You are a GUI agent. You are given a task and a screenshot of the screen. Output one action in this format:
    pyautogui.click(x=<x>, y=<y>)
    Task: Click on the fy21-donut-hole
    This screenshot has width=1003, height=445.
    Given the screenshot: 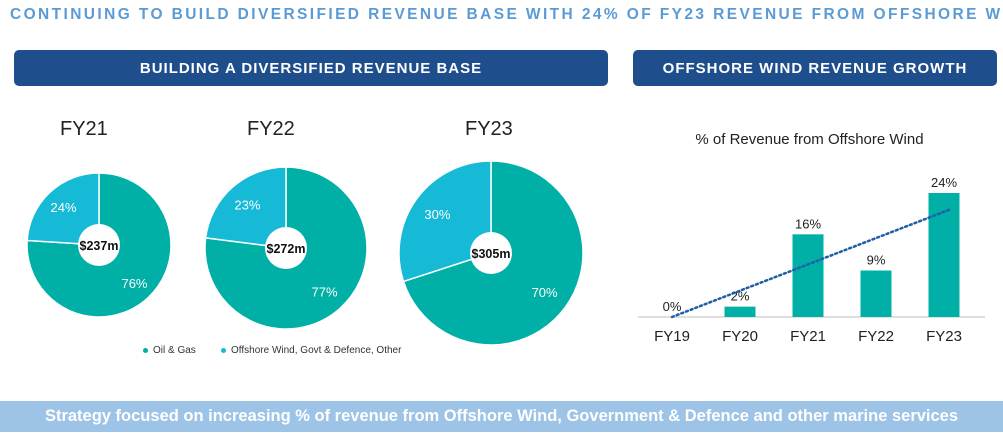 What is the action you would take?
    pyautogui.click(x=99, y=245)
    